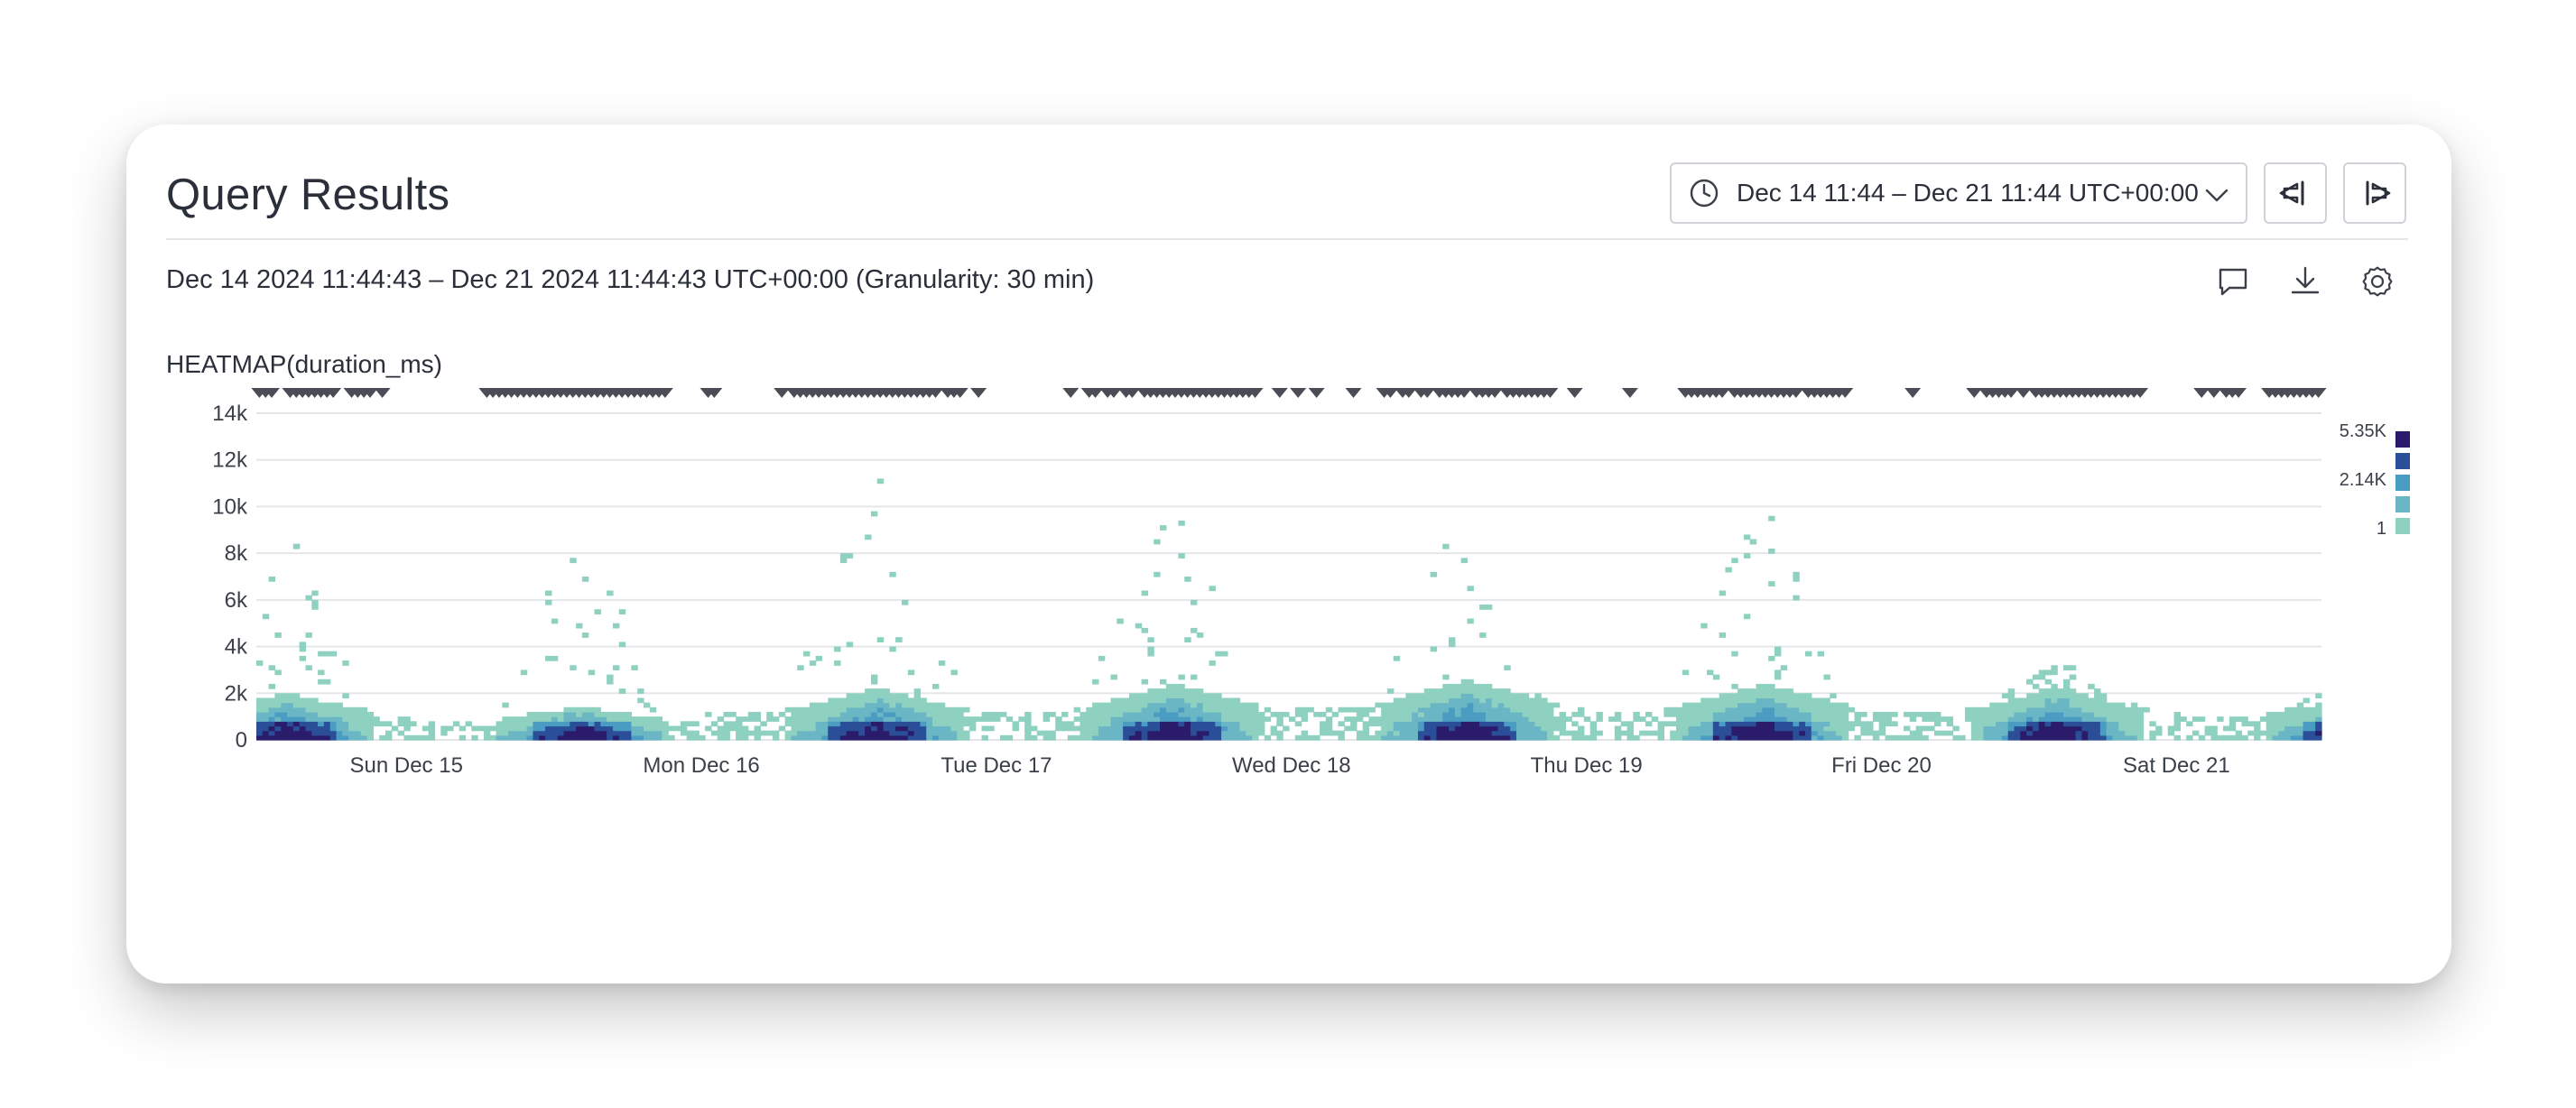  What do you see at coordinates (2295, 193) in the screenshot?
I see `previous-range-button` at bounding box center [2295, 193].